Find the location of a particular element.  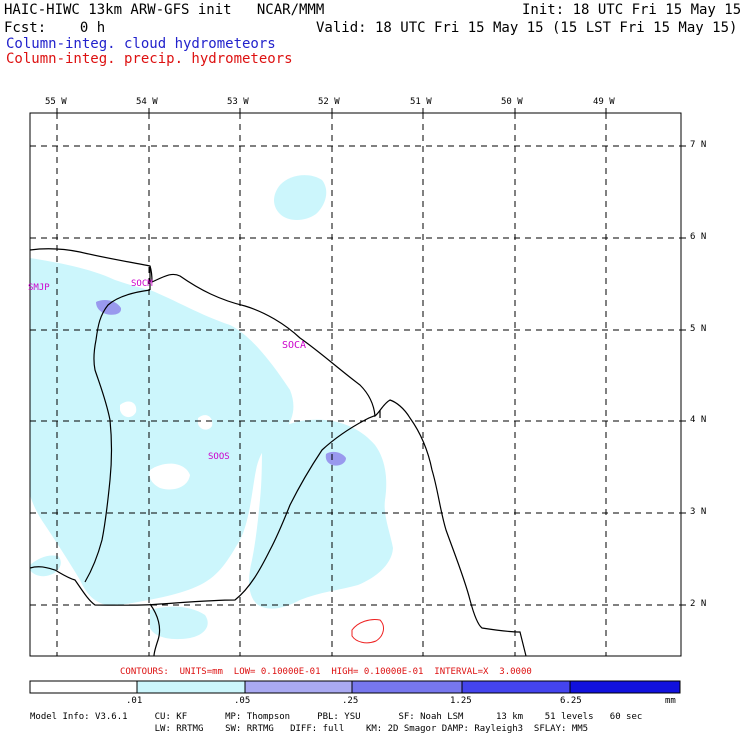

station-label: SMJP is located at coordinates (39, 288).